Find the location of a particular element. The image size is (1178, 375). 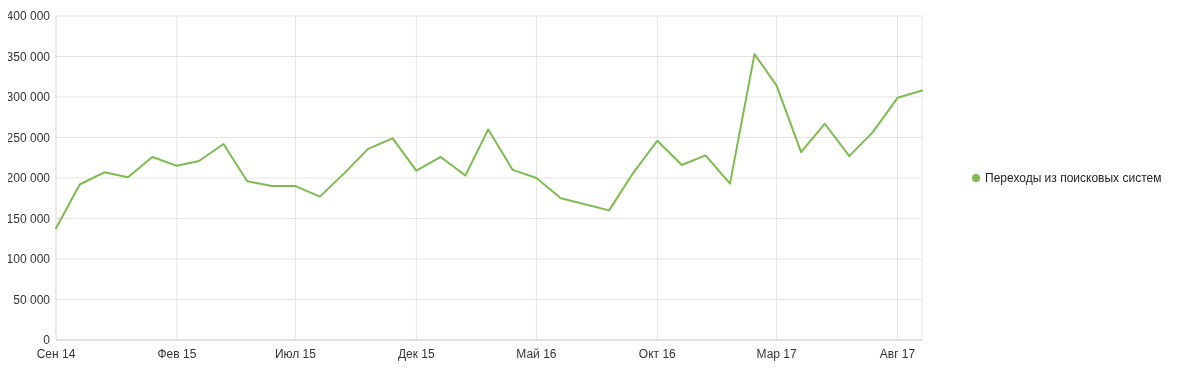

x-tick-label: Дек 15 is located at coordinates (416, 354).